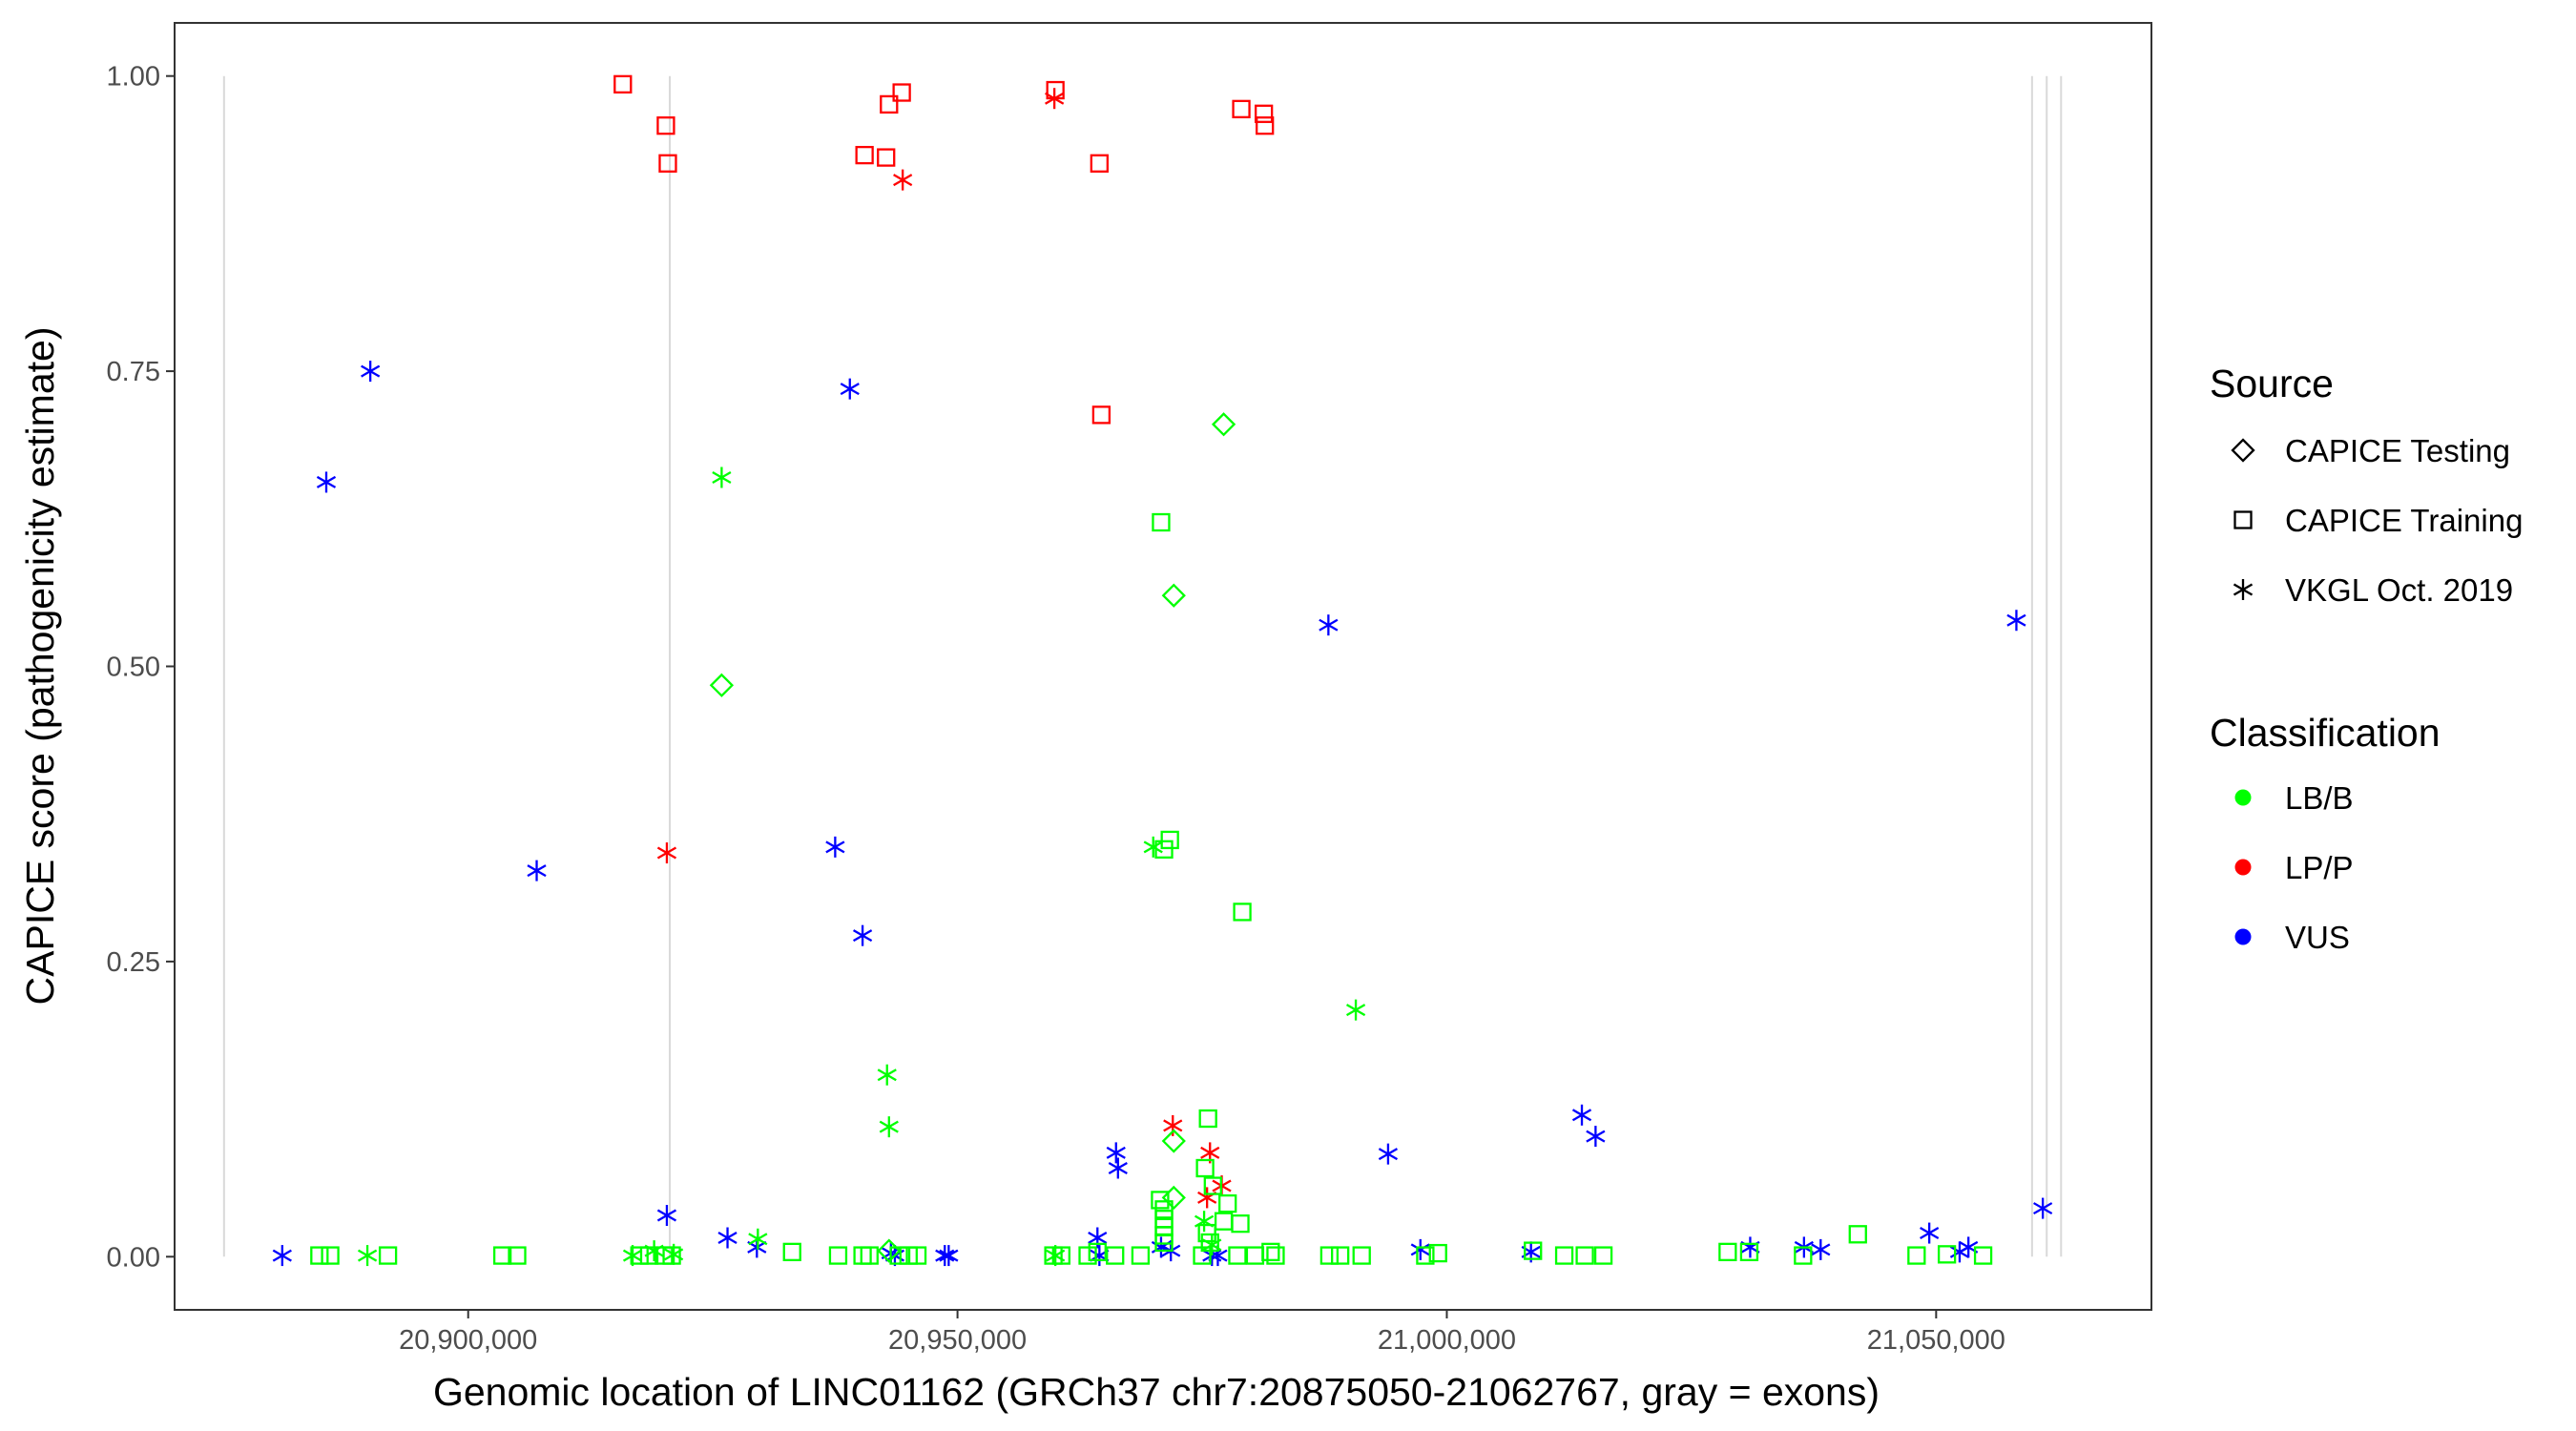 The image size is (2576, 1431). What do you see at coordinates (133, 1257) in the screenshot?
I see `y-tick-label: 0.00` at bounding box center [133, 1257].